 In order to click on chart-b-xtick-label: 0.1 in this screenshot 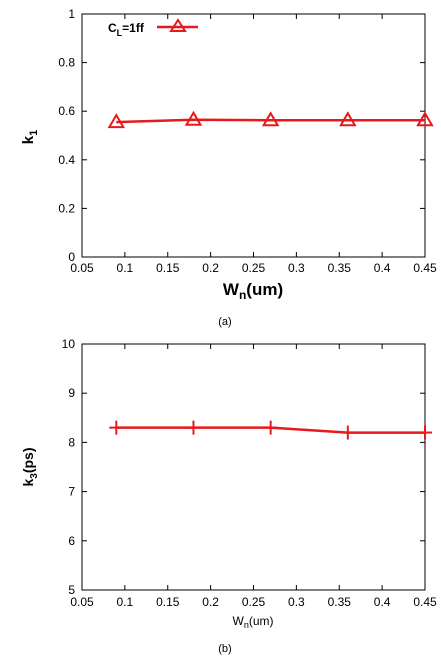, I will do `click(125, 602)`.